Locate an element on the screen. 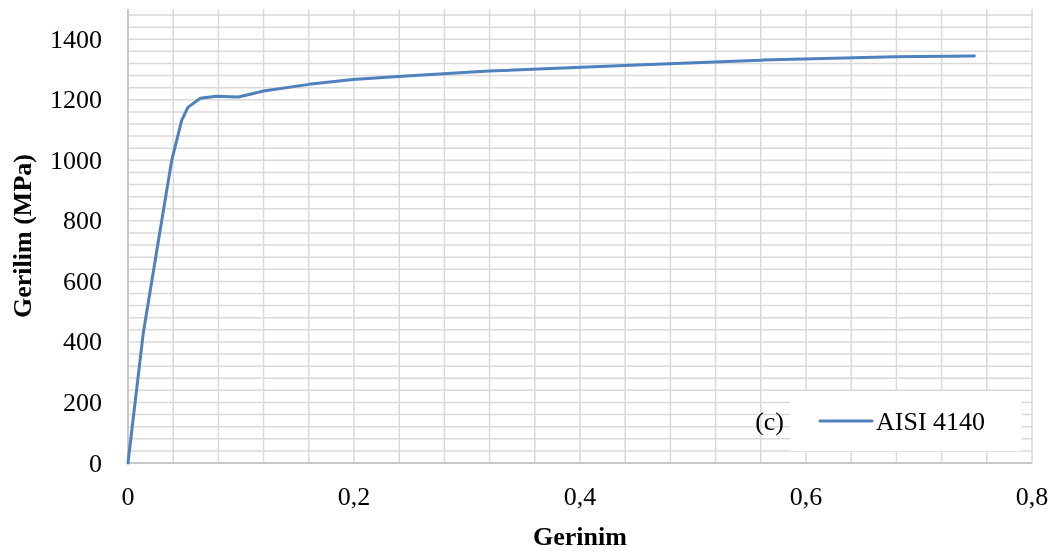 This screenshot has height=551, width=1063. y-axis-title: Gerilim (MPa) is located at coordinates (22, 236).